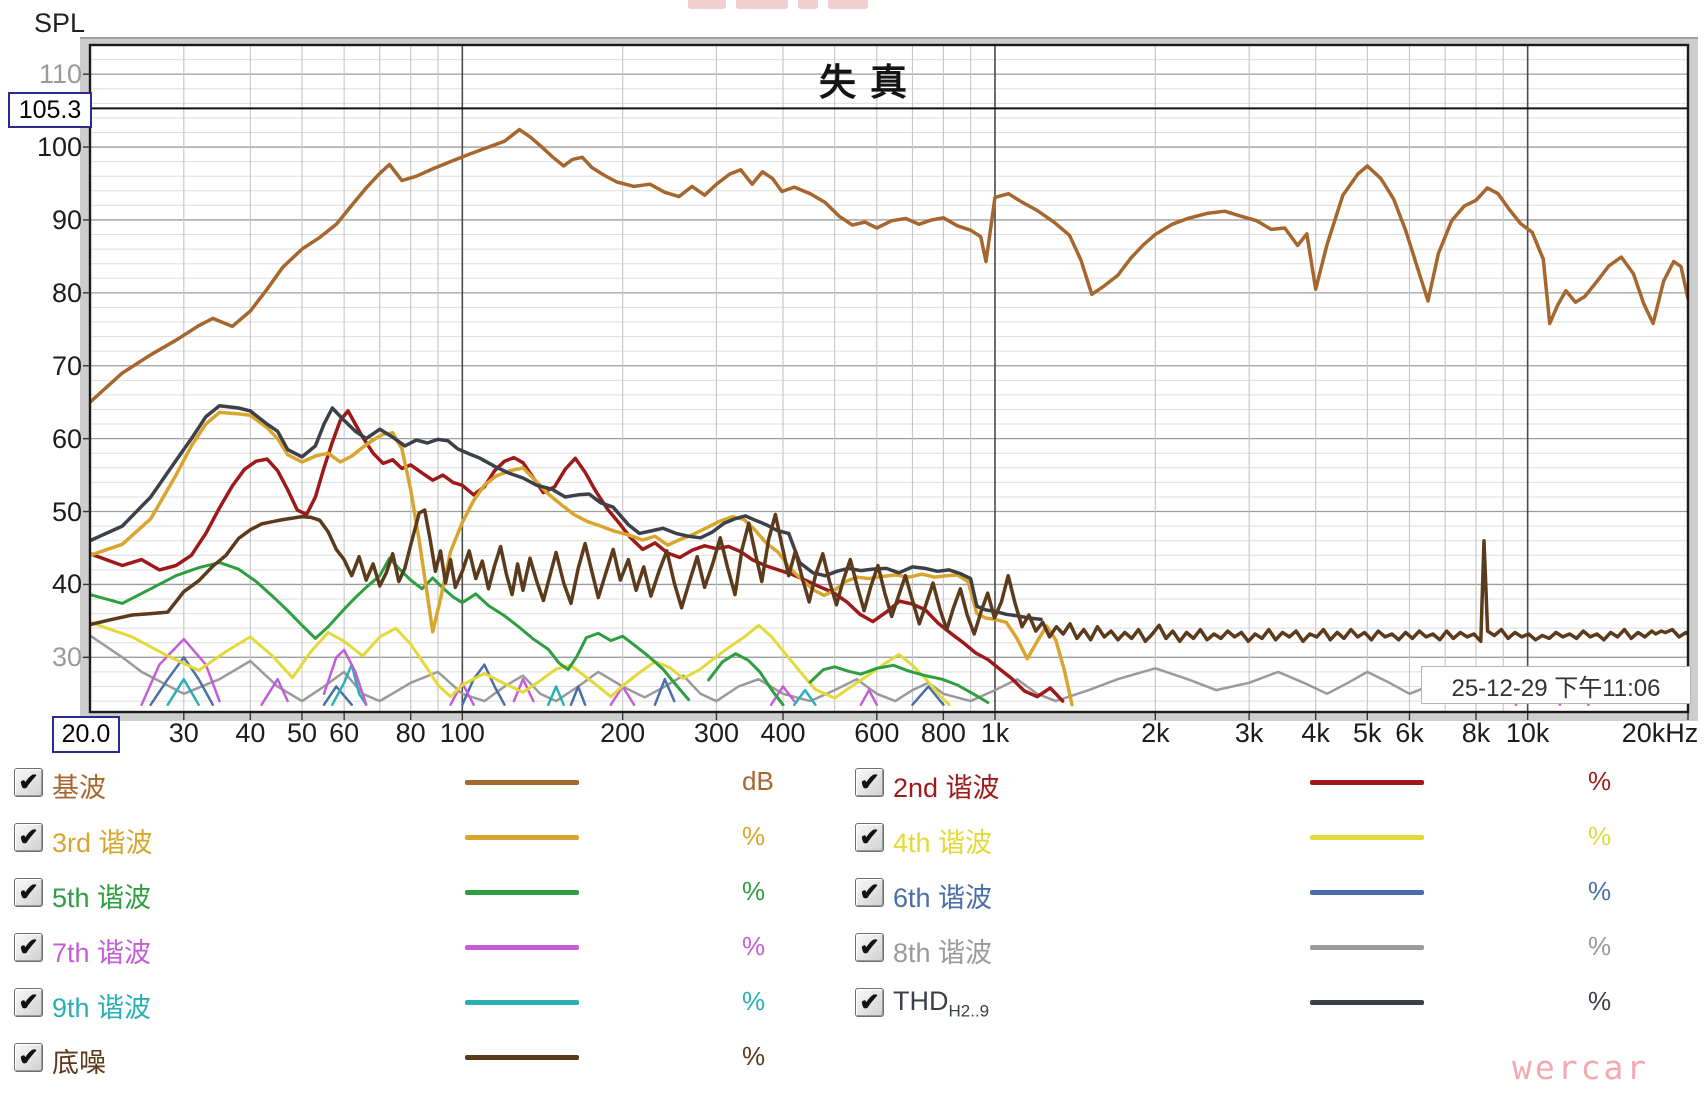 This screenshot has height=1098, width=1706. Describe the element at coordinates (1367, 892) in the screenshot. I see `legend-line-swatch-6th-harmonic` at that location.